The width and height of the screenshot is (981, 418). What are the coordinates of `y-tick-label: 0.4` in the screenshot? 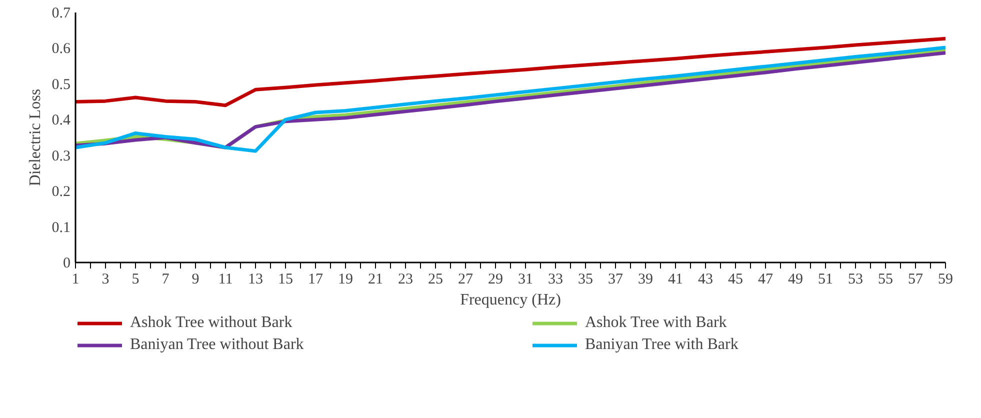 It's located at (61, 120).